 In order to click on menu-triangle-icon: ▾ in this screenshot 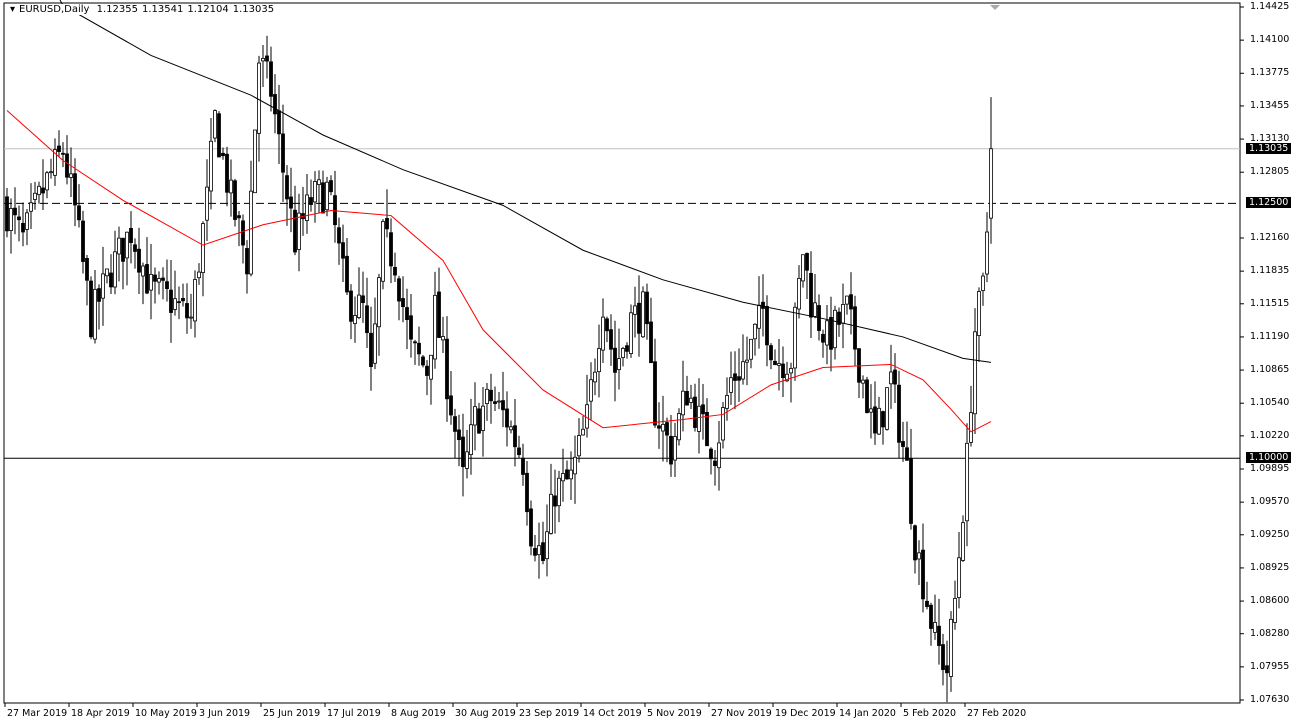, I will do `click(13, 9)`.